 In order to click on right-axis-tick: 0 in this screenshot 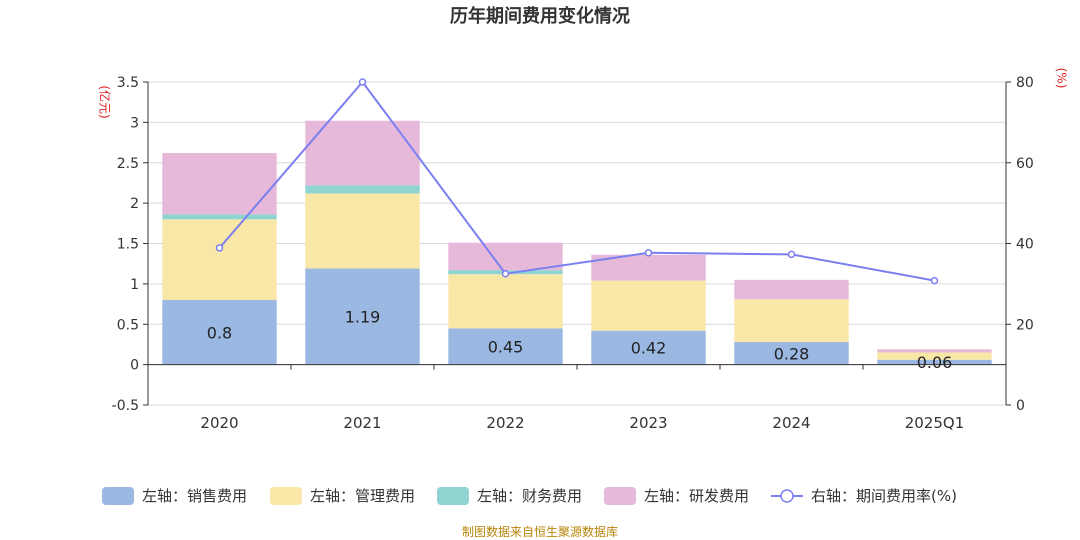, I will do `click(1020, 406)`.